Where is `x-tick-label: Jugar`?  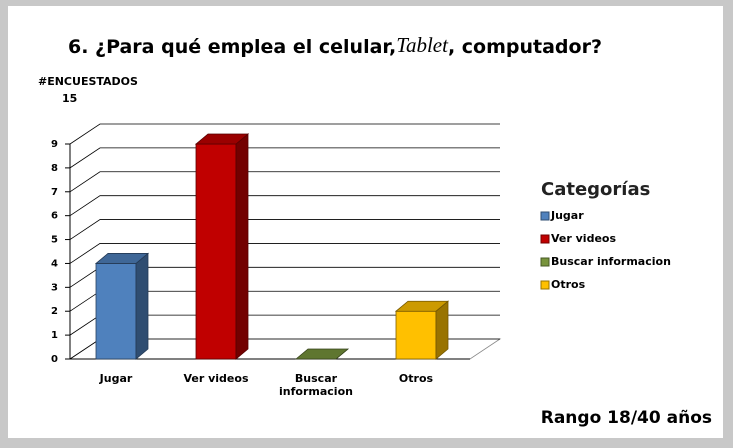
x-tick-label: Jugar is located at coordinates (116, 378).